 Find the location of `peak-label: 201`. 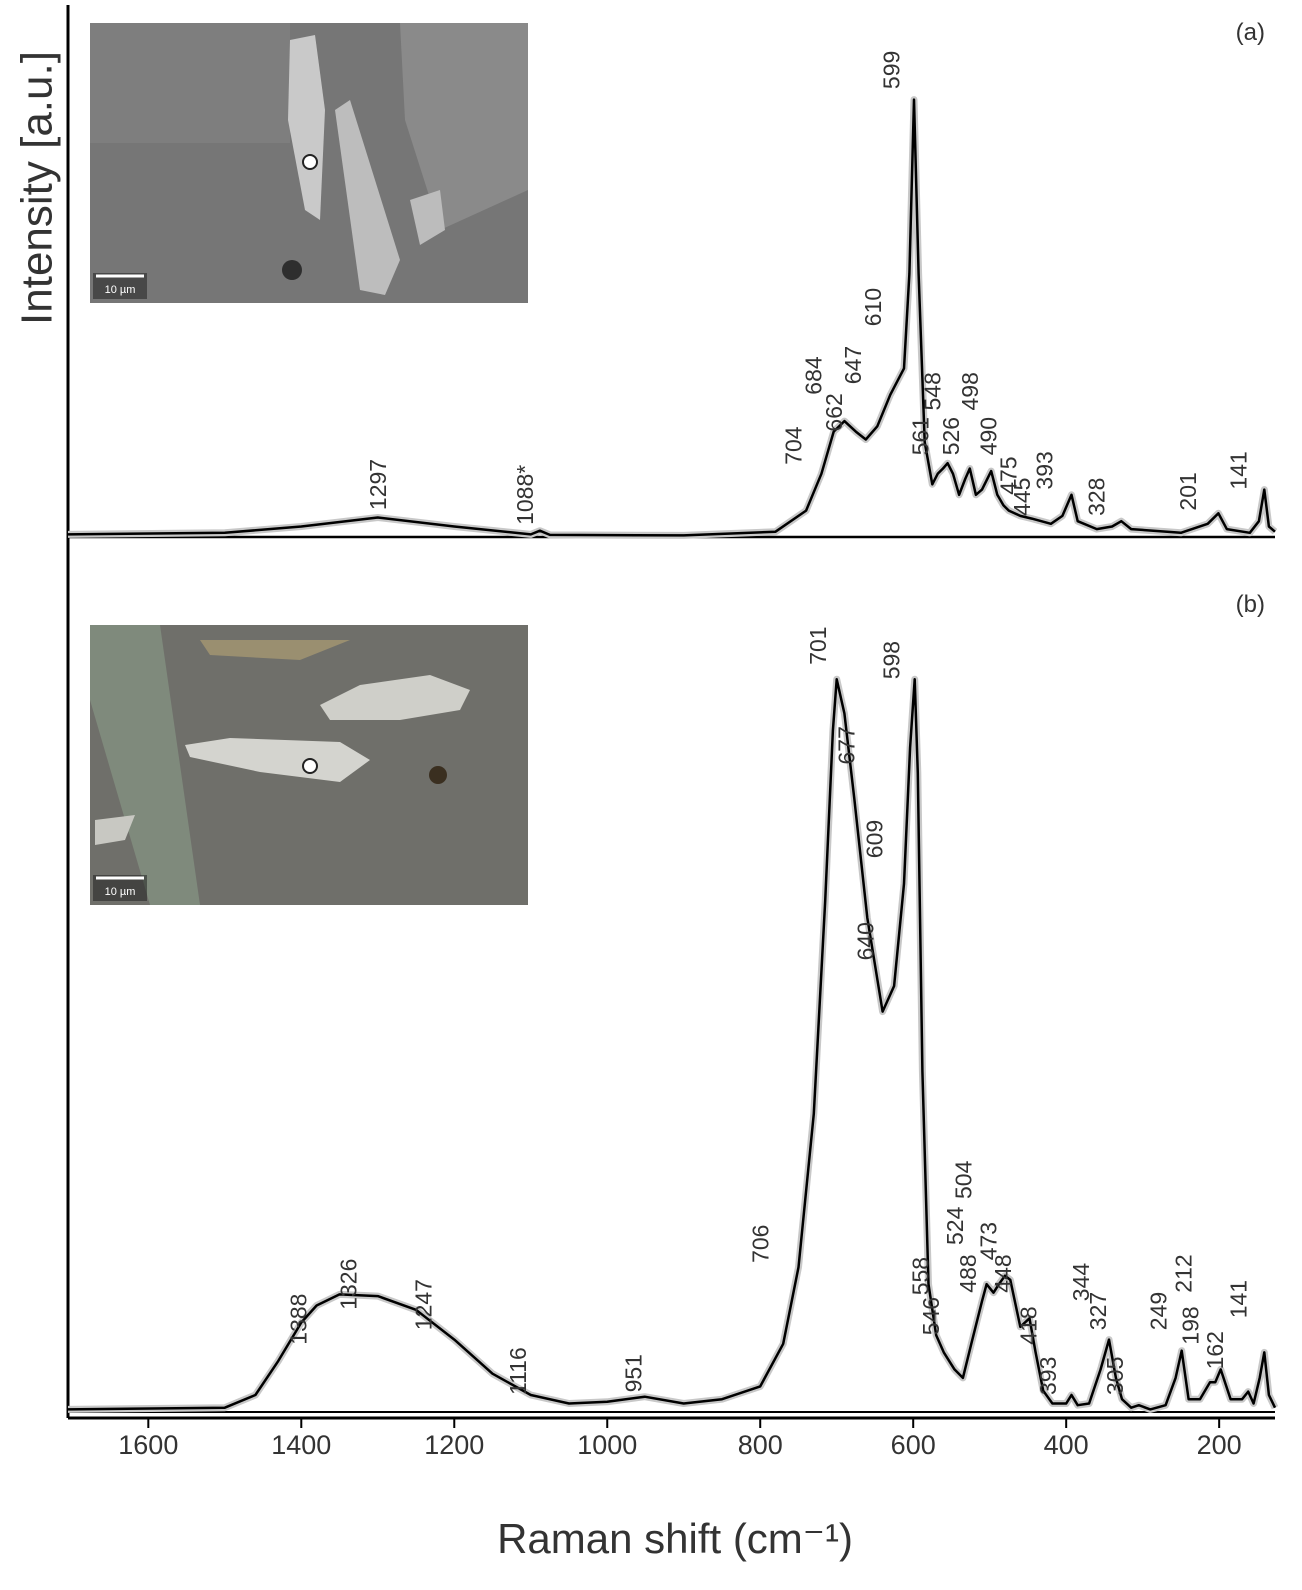

peak-label: 201 is located at coordinates (1188, 491).